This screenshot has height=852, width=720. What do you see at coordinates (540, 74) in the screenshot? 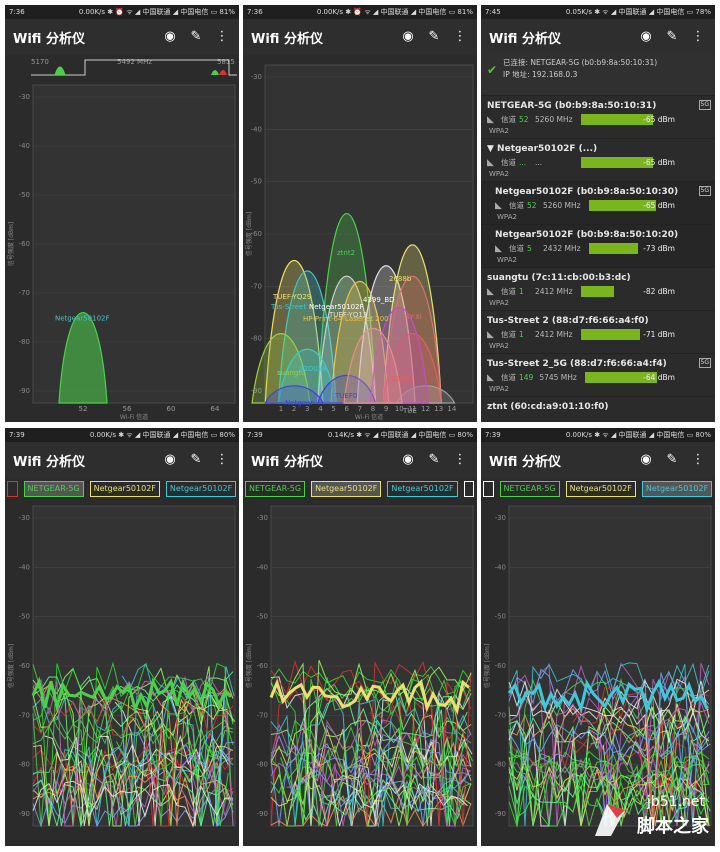
I see `ip-address: IP 地址: 192.168.0.3` at bounding box center [540, 74].